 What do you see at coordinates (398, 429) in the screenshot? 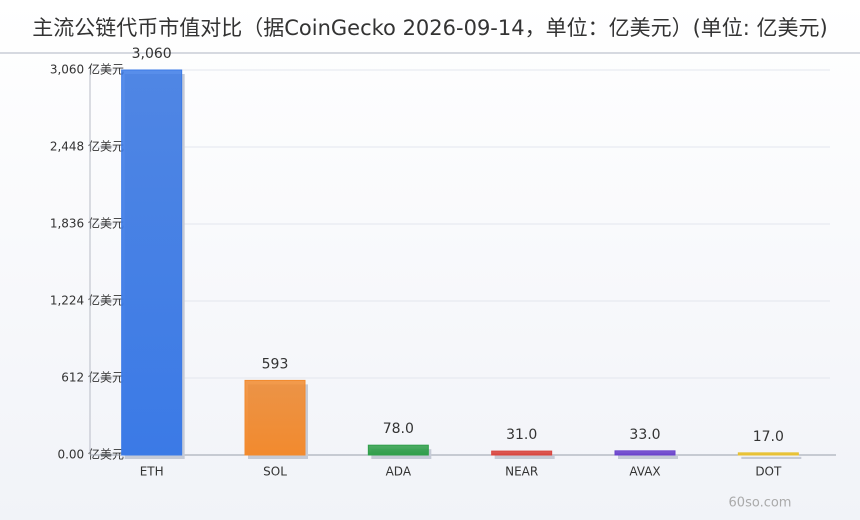
I see `value-label: 78.0` at bounding box center [398, 429].